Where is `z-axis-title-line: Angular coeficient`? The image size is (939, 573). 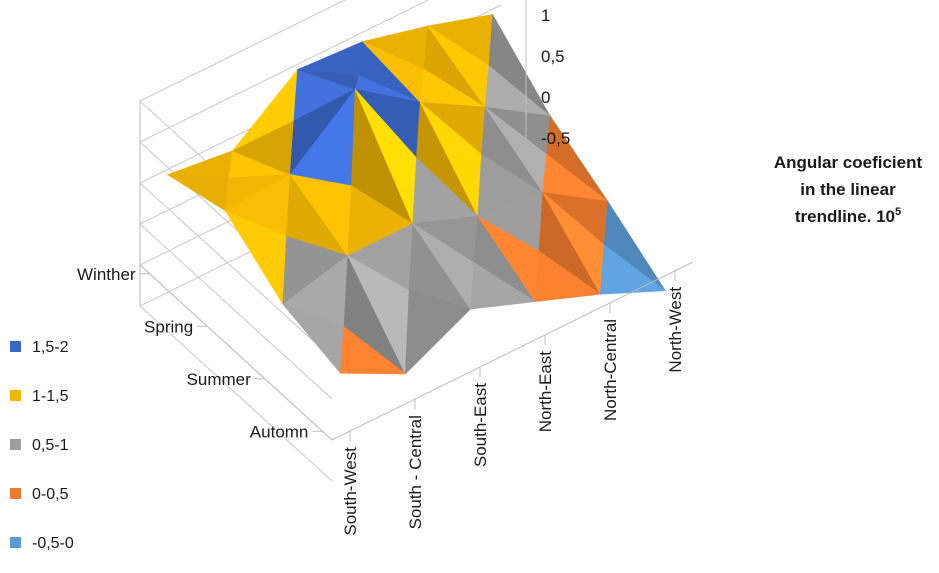 z-axis-title-line: Angular coeficient is located at coordinates (848, 162).